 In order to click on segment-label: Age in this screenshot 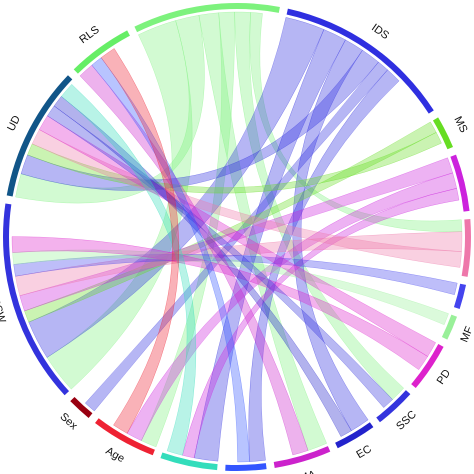, I will do `click(114, 455)`.